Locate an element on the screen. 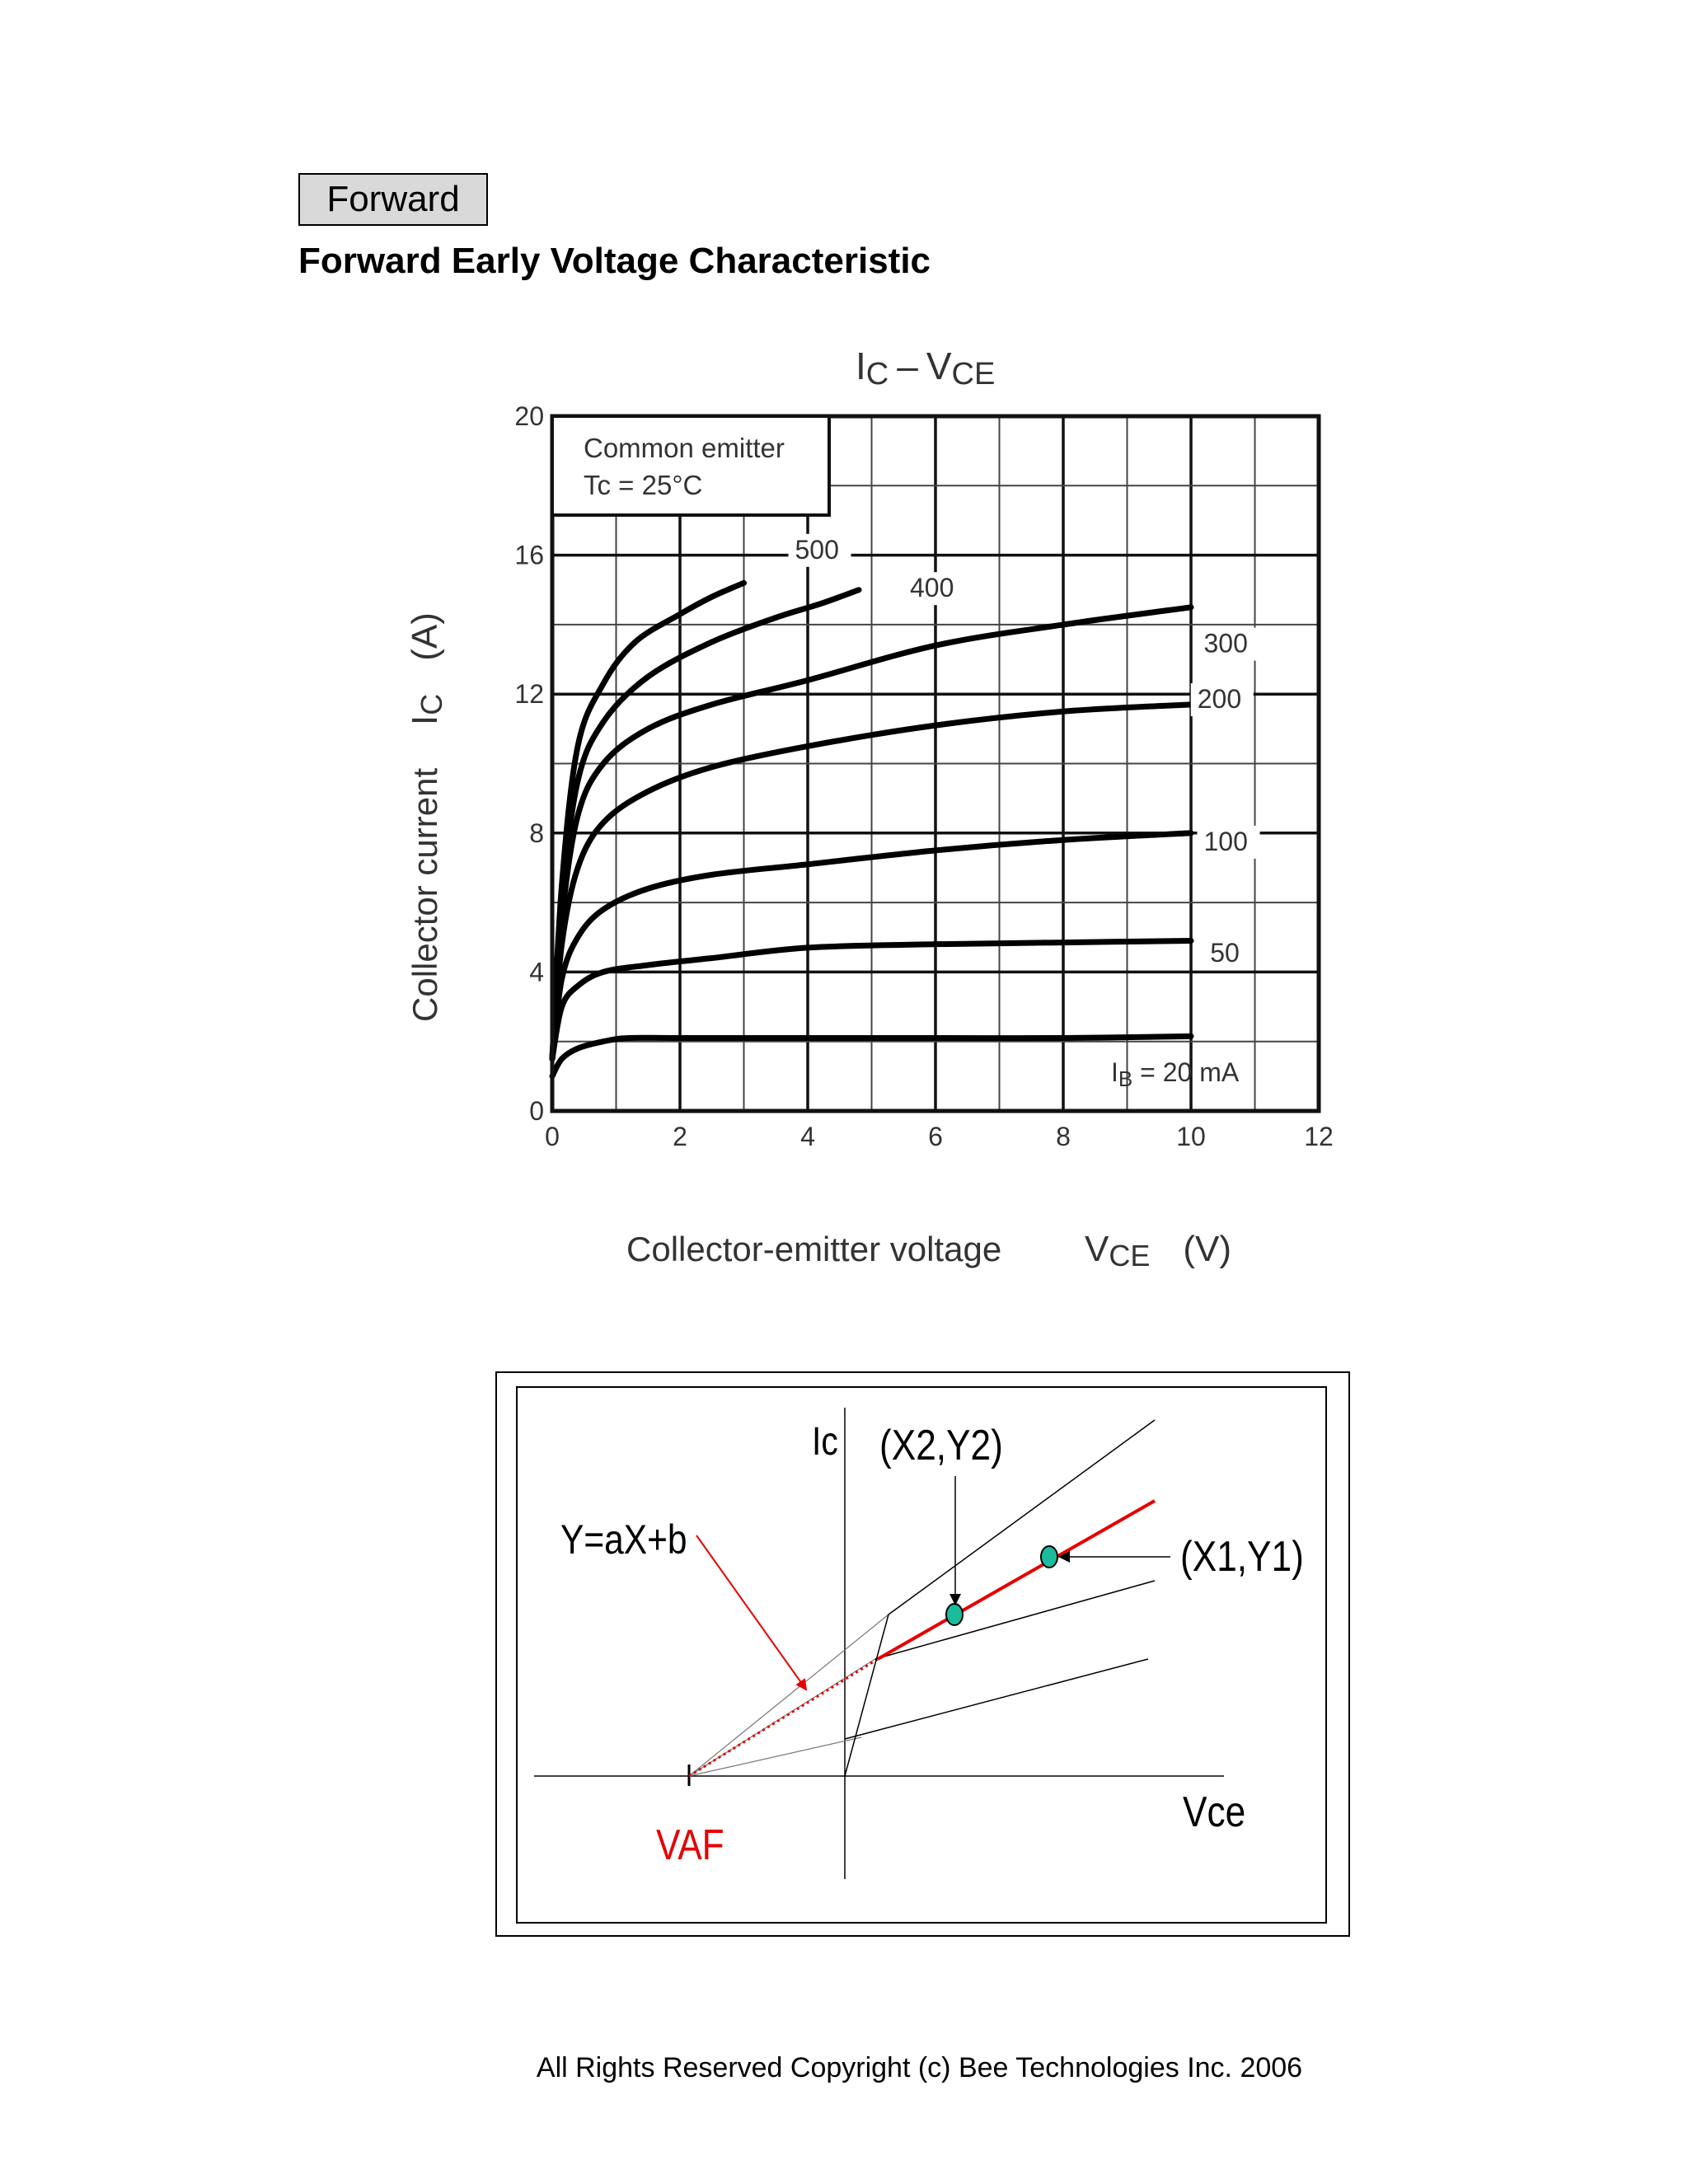 This screenshot has height=2184, width=1688. title-ic-sub: C is located at coordinates (877, 374).